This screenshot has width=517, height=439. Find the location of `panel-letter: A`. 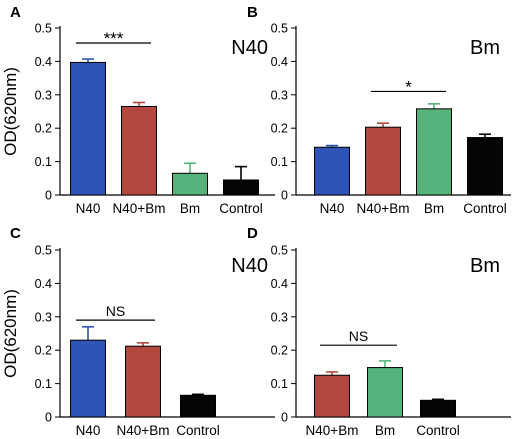

panel-letter: A is located at coordinates (15, 12).